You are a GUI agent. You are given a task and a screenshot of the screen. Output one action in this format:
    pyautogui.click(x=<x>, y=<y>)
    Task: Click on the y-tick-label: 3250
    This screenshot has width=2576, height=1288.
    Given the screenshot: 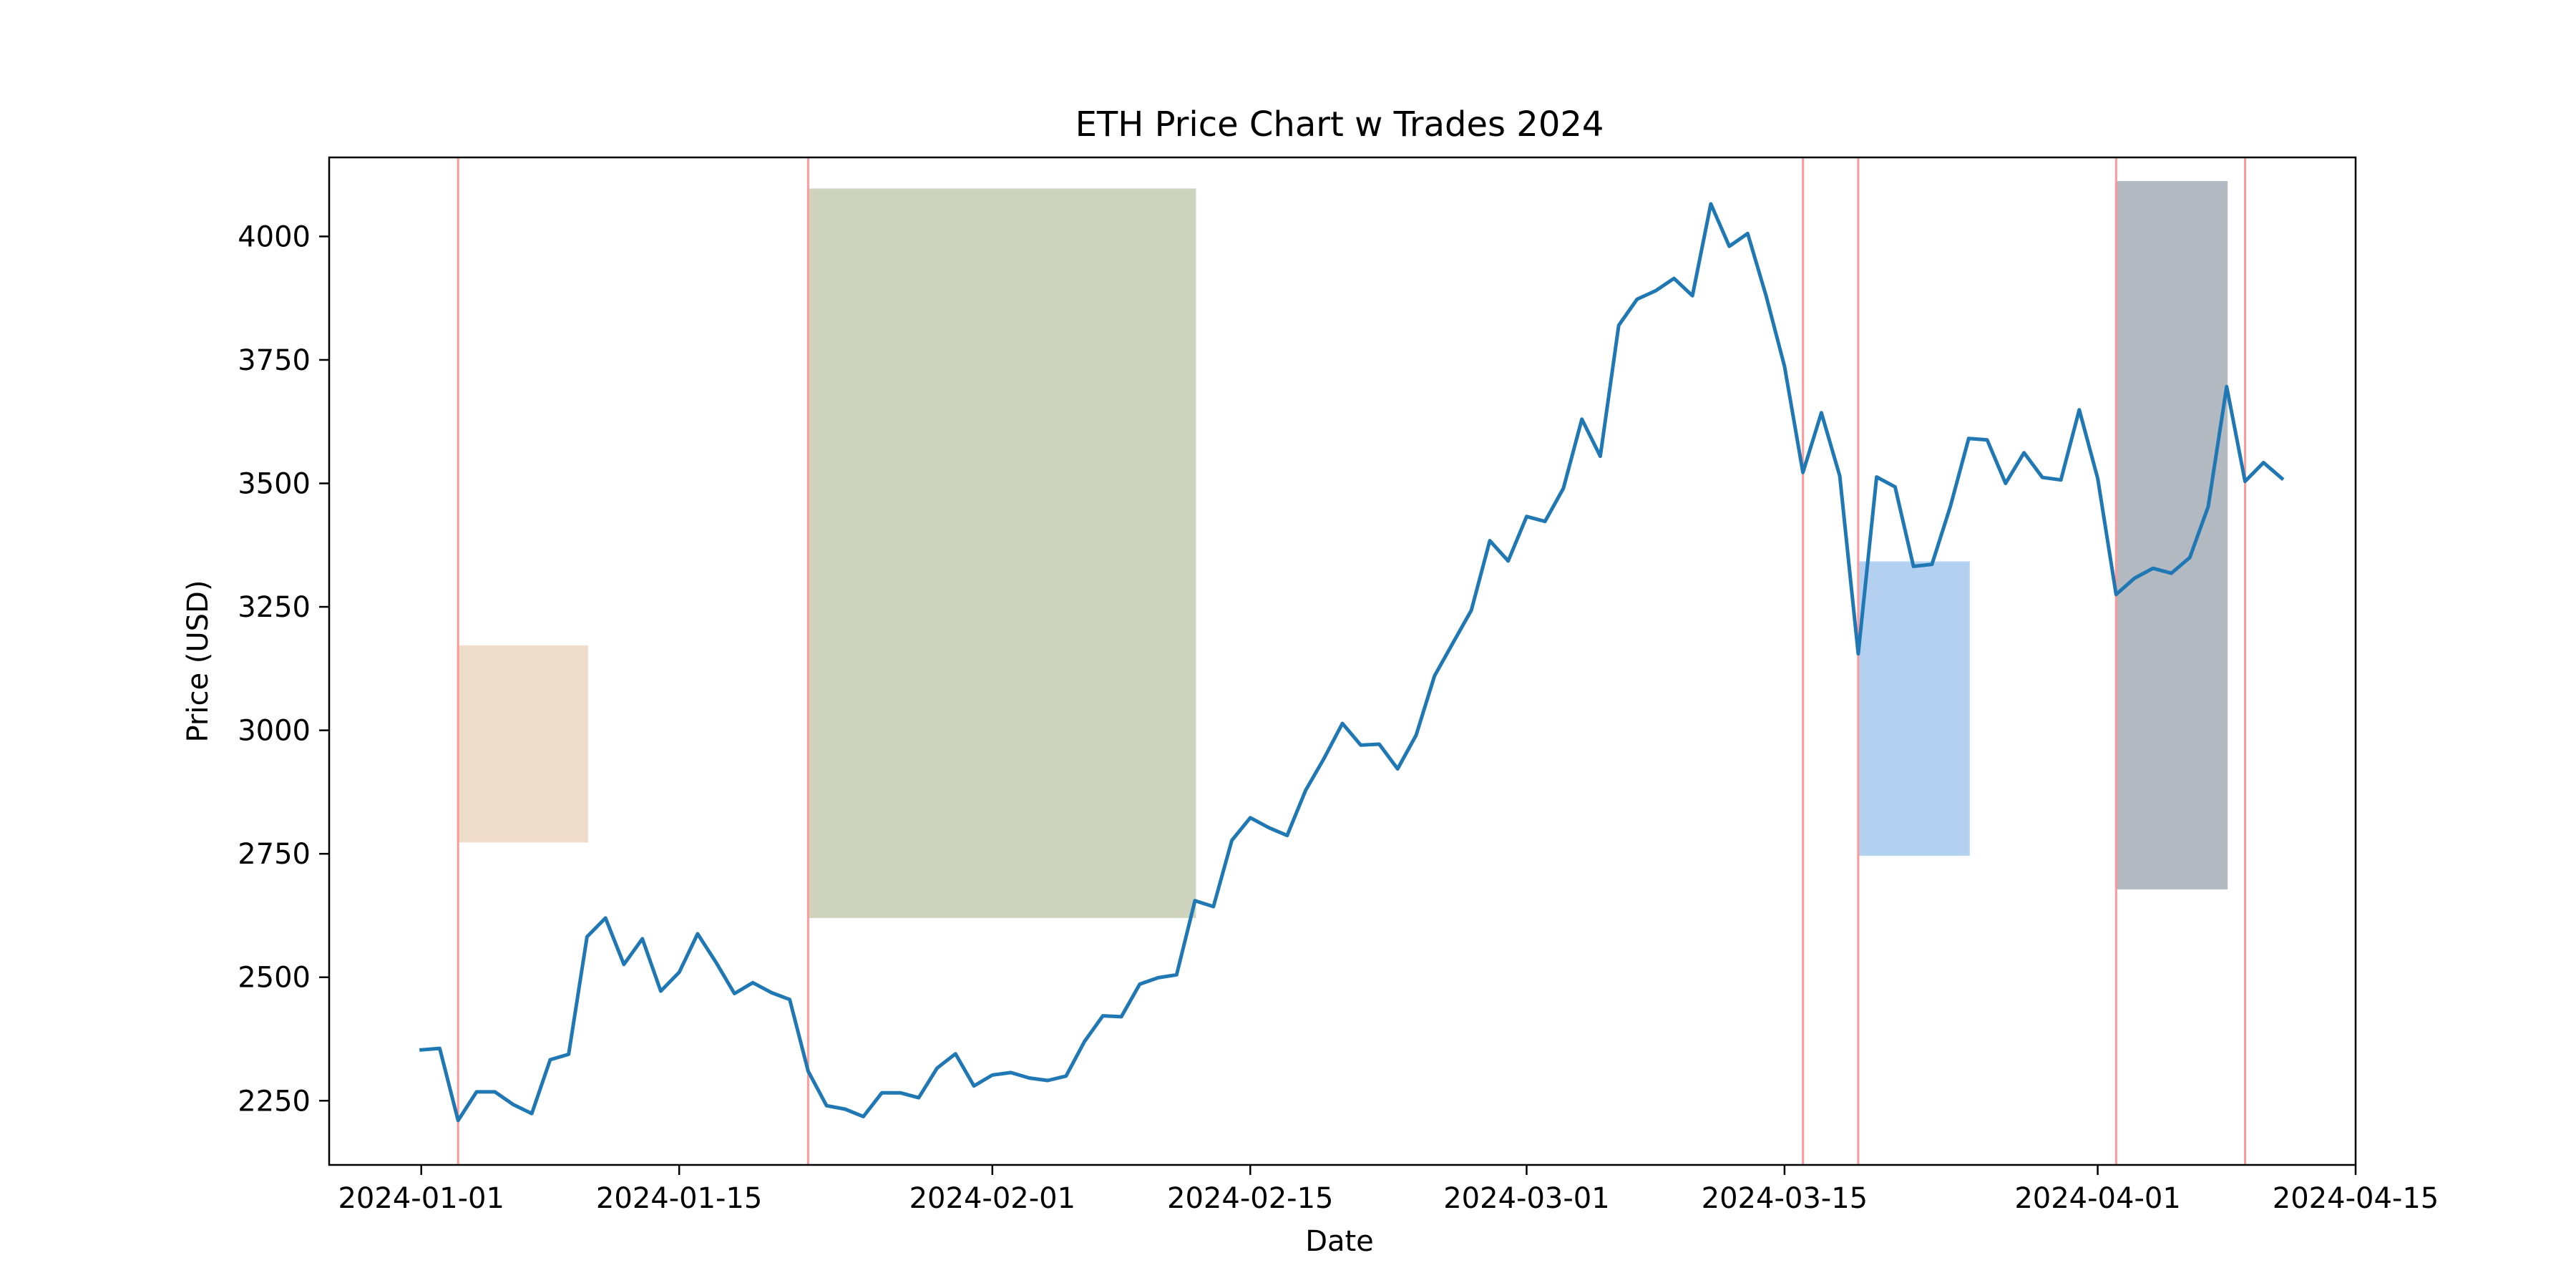 What is the action you would take?
    pyautogui.click(x=274, y=607)
    